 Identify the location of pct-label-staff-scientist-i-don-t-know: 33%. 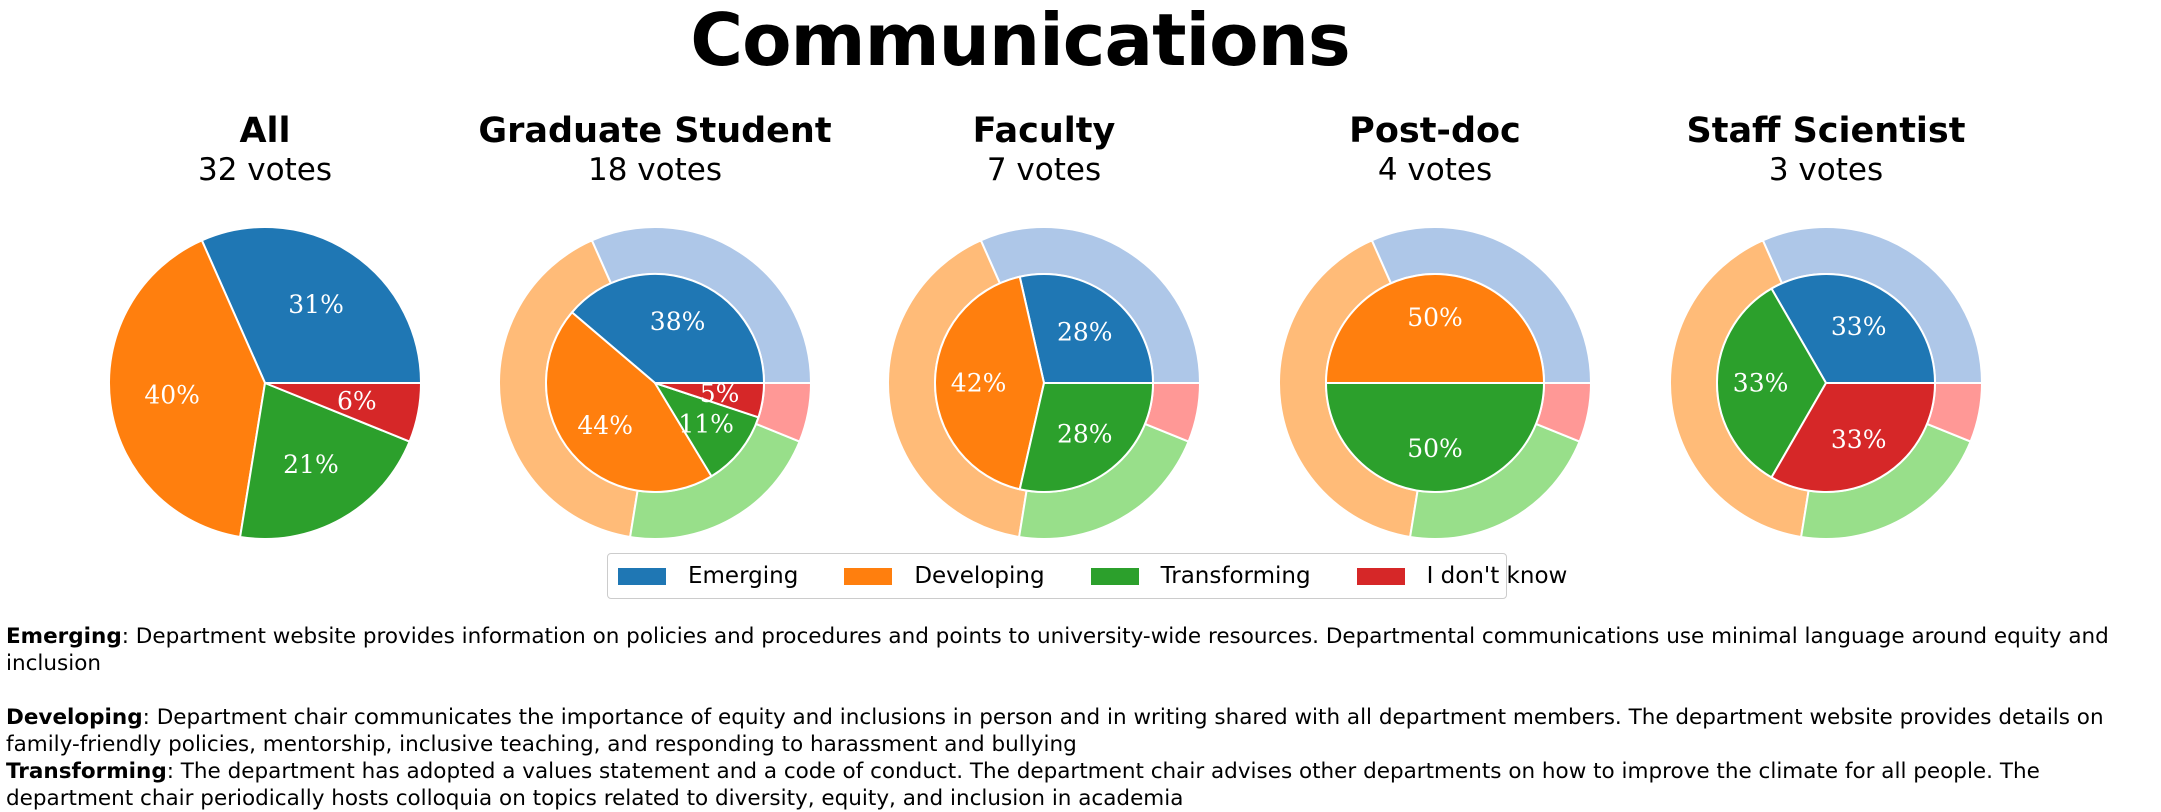
(1859, 439).